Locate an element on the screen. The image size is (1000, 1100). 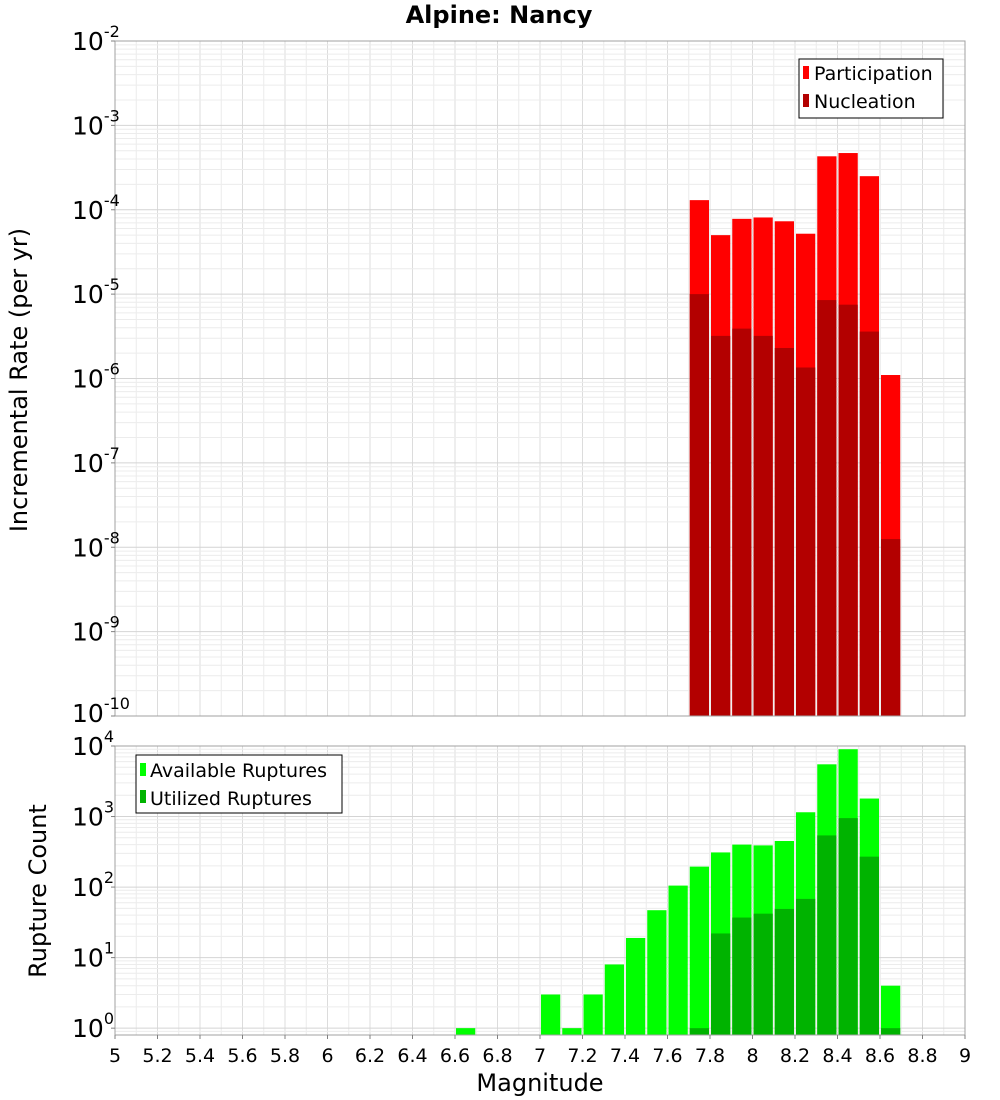
legend-label-nucleation: Nucleation is located at coordinates (865, 102).